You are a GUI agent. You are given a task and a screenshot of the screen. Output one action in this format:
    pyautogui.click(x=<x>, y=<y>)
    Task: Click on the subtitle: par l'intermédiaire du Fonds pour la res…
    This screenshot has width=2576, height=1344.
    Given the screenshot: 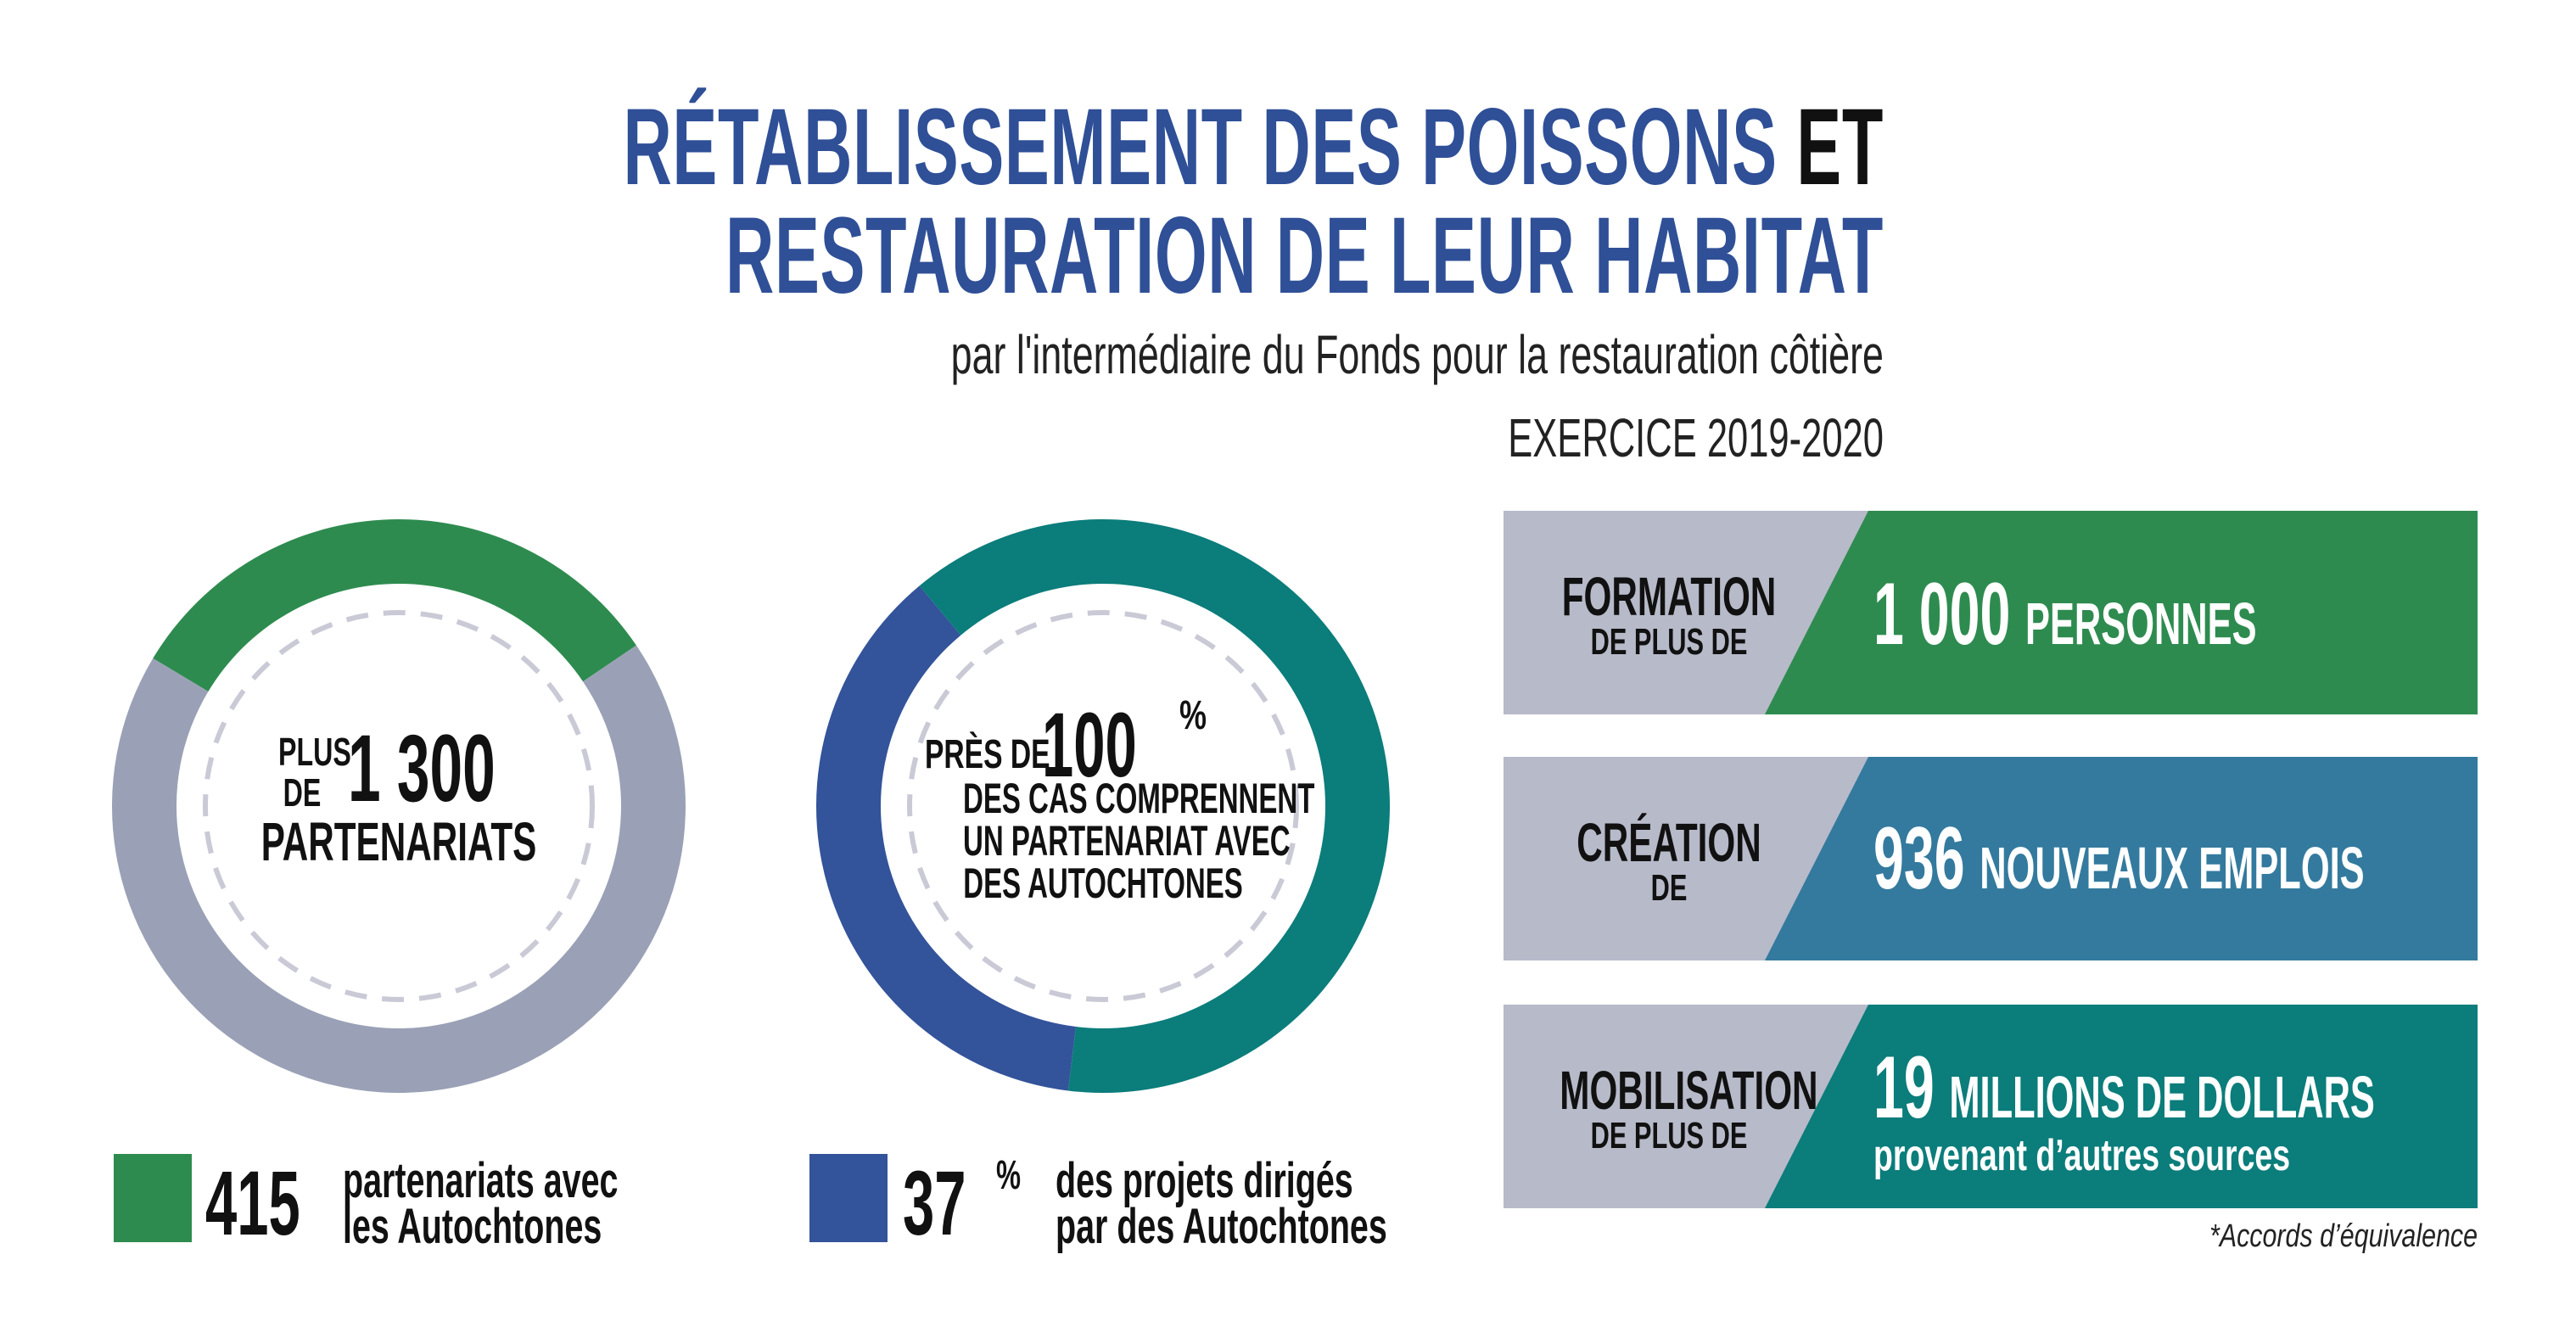 What is the action you would take?
    pyautogui.click(x=1417, y=354)
    